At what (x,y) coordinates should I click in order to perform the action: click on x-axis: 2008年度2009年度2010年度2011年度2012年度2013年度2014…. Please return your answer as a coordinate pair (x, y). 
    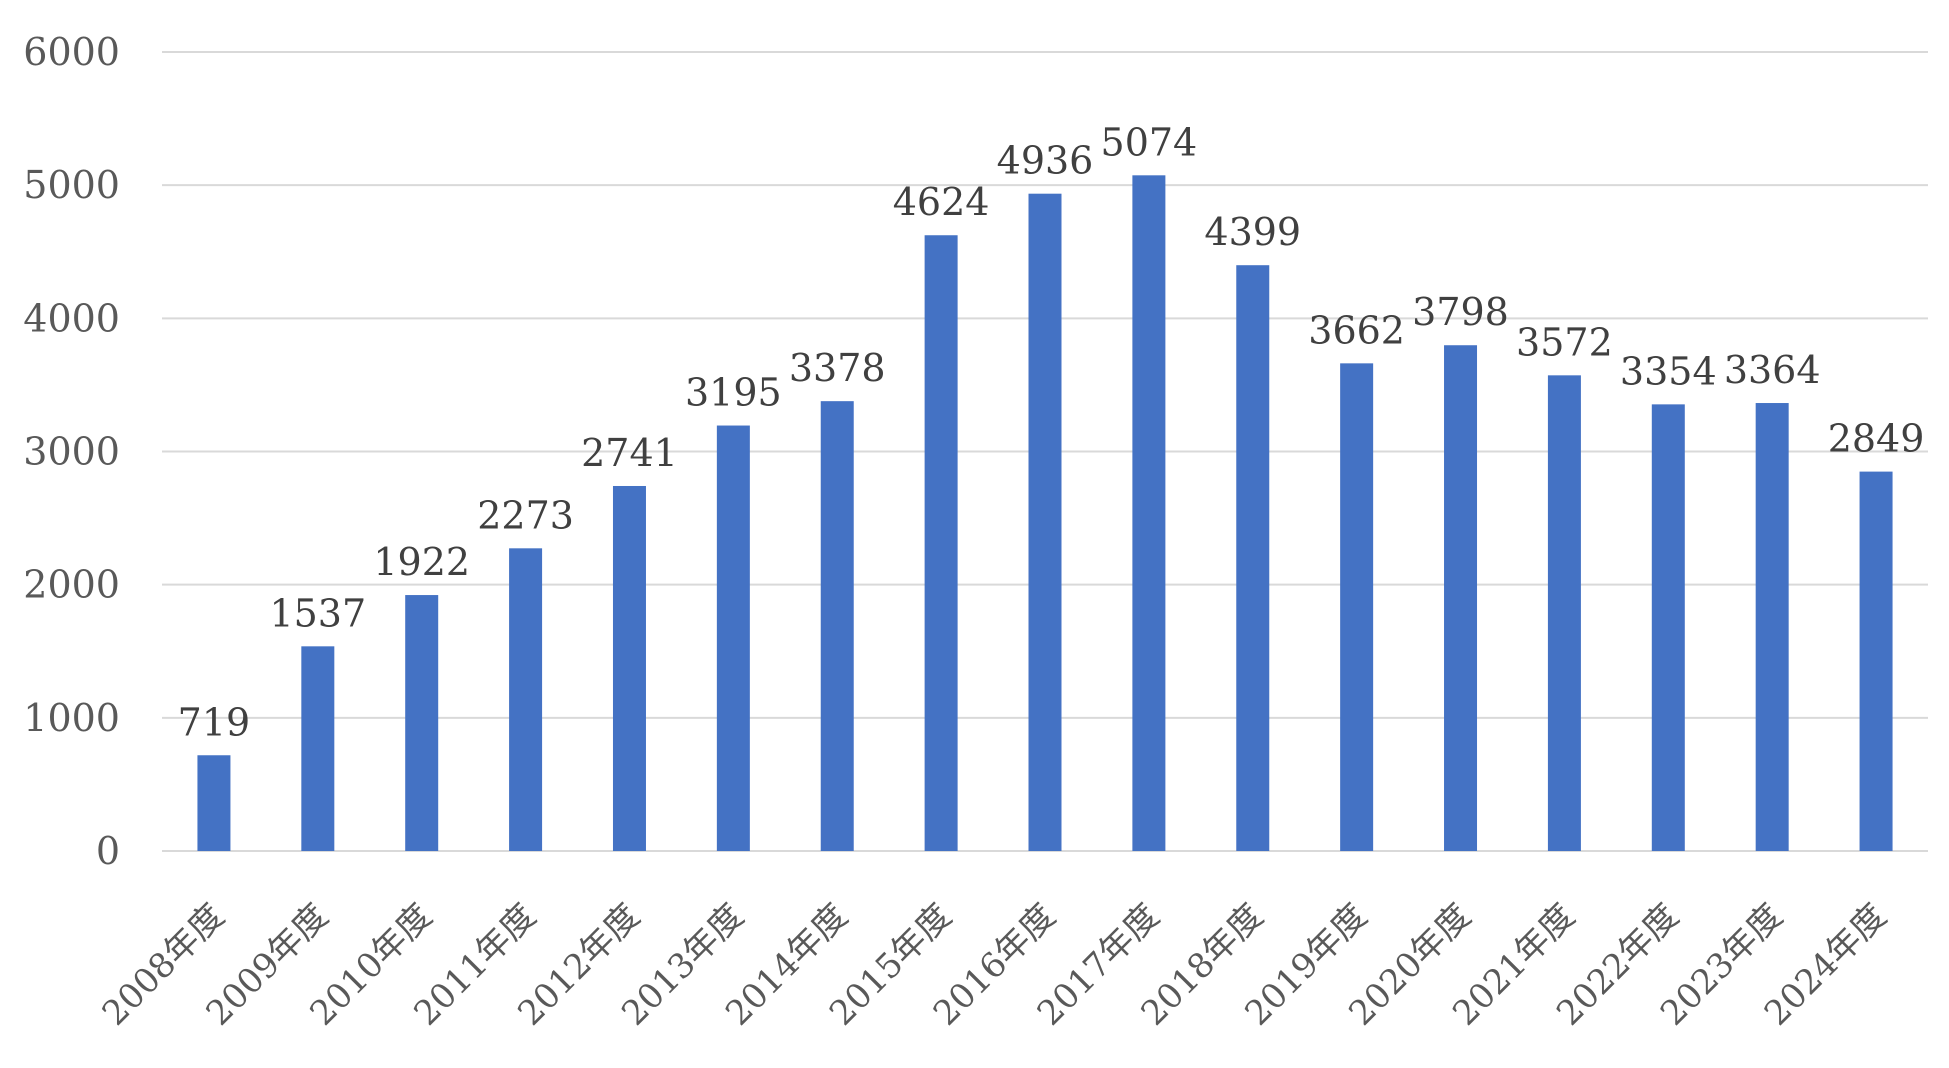
    Looking at the image, I should click on (995, 965).